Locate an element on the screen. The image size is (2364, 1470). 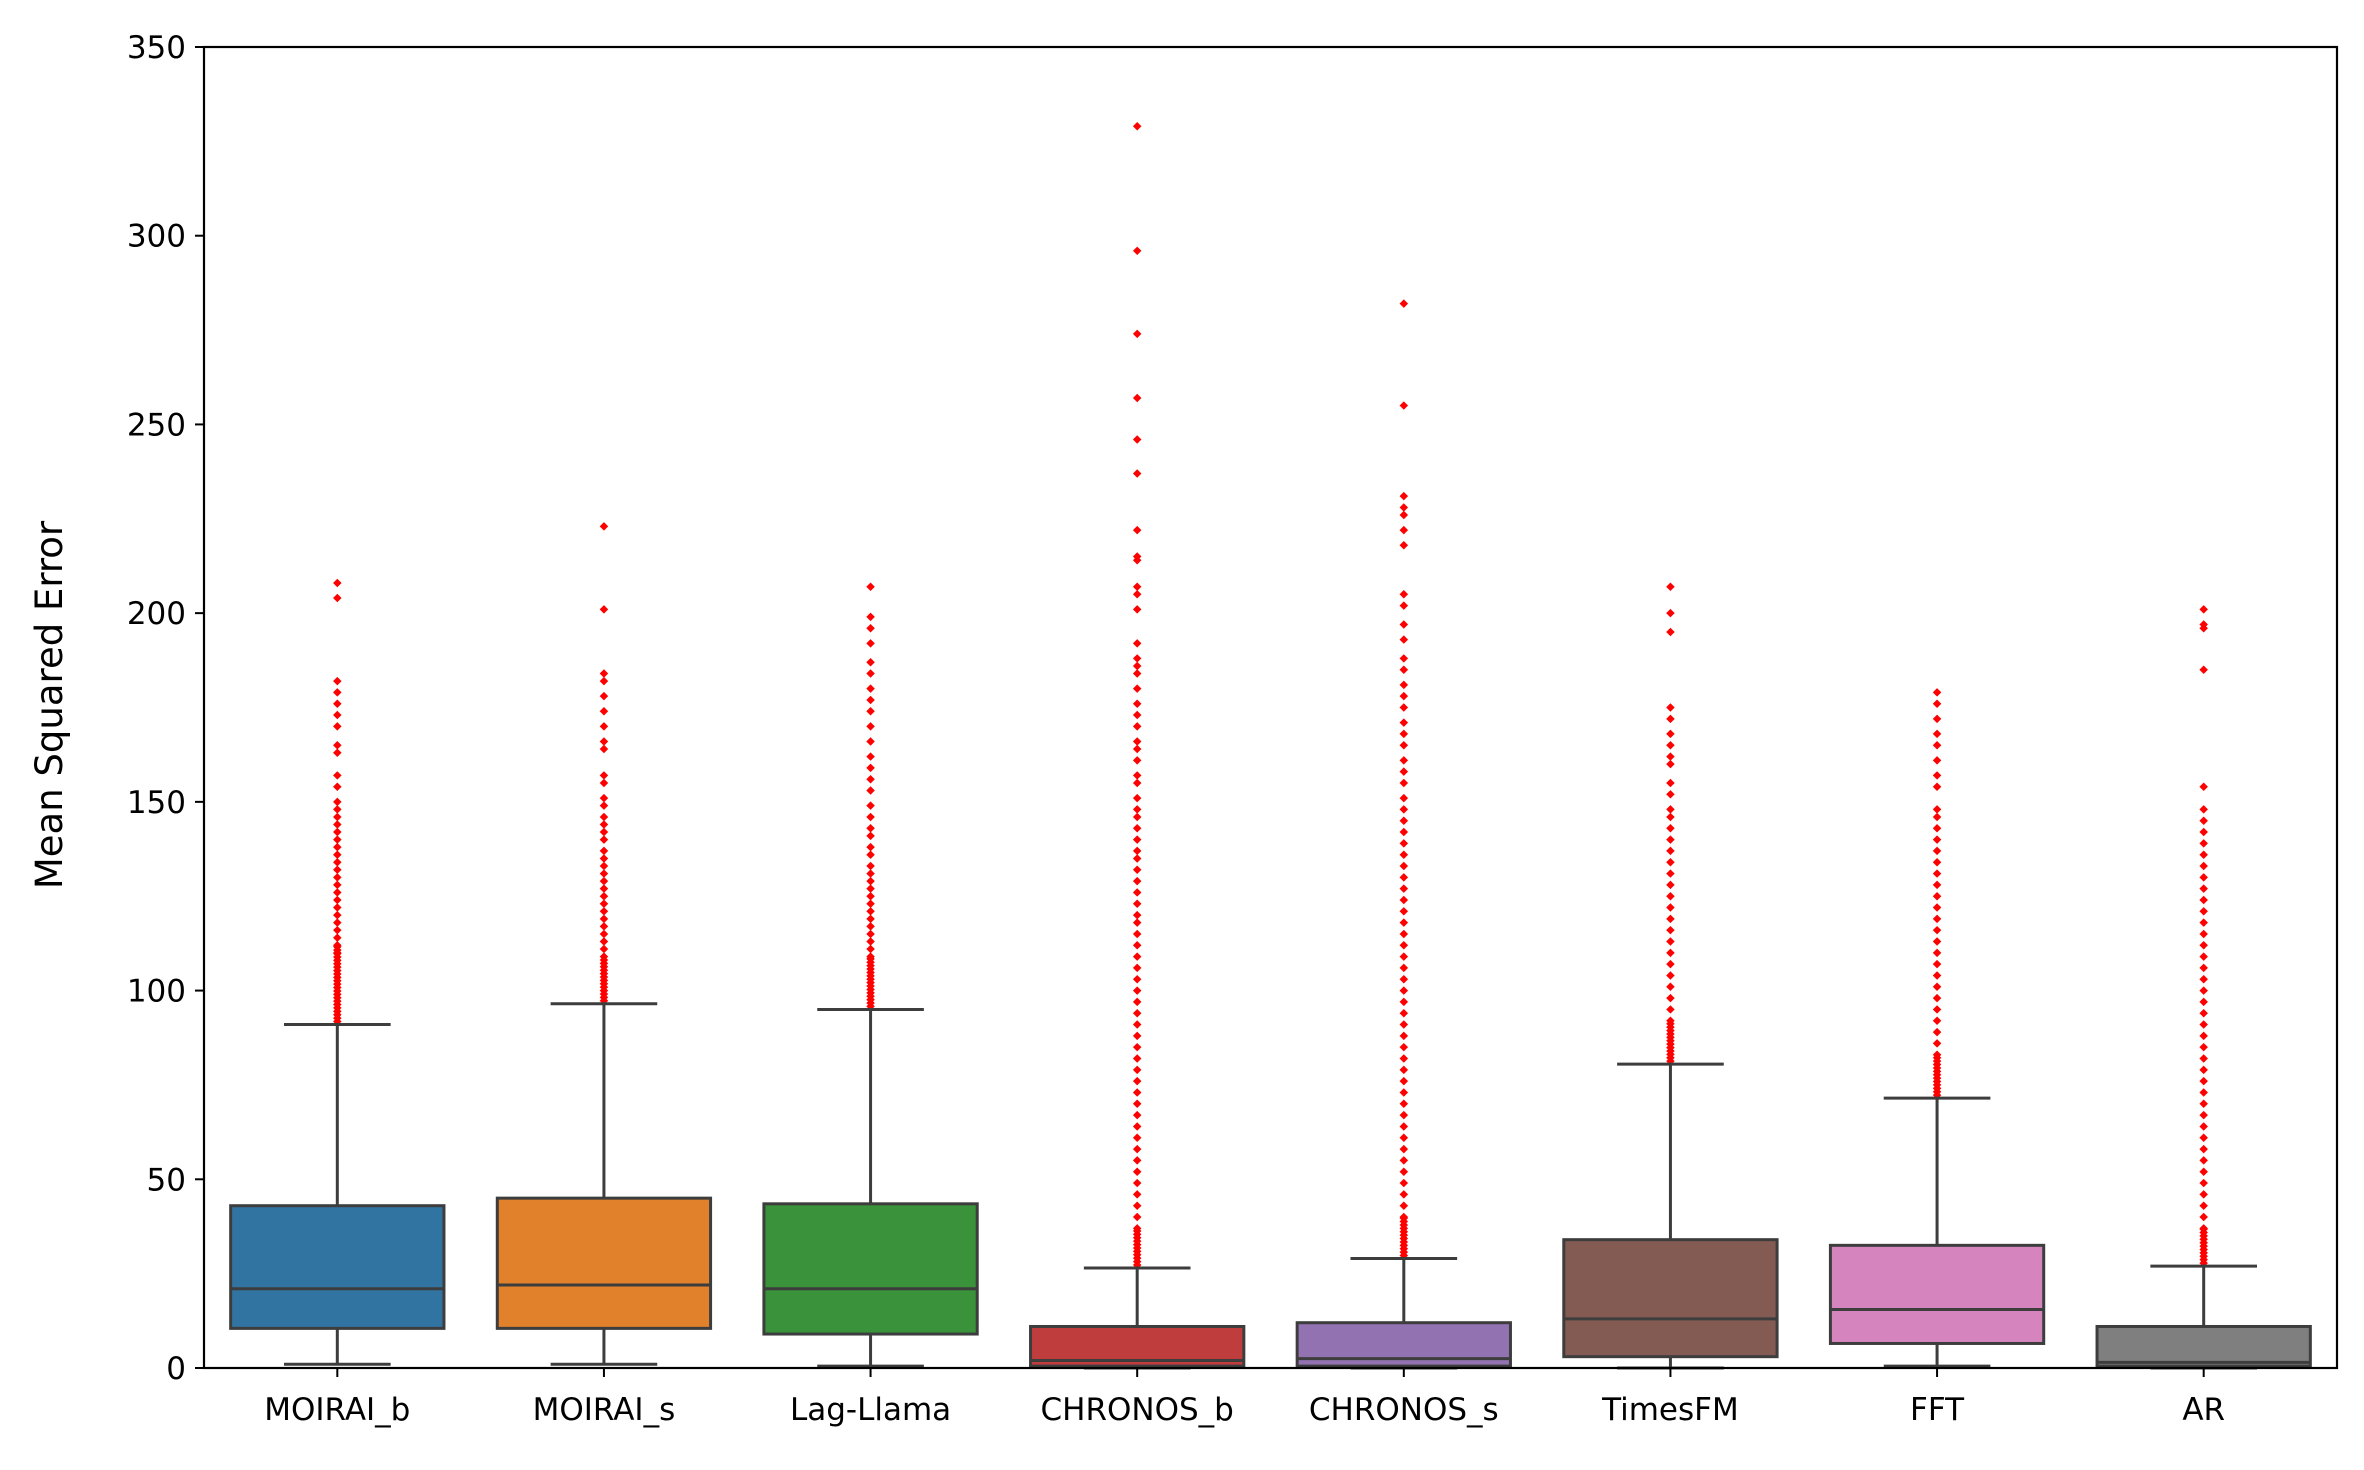
x-tick-label: MOIRAI_s is located at coordinates (604, 1410).